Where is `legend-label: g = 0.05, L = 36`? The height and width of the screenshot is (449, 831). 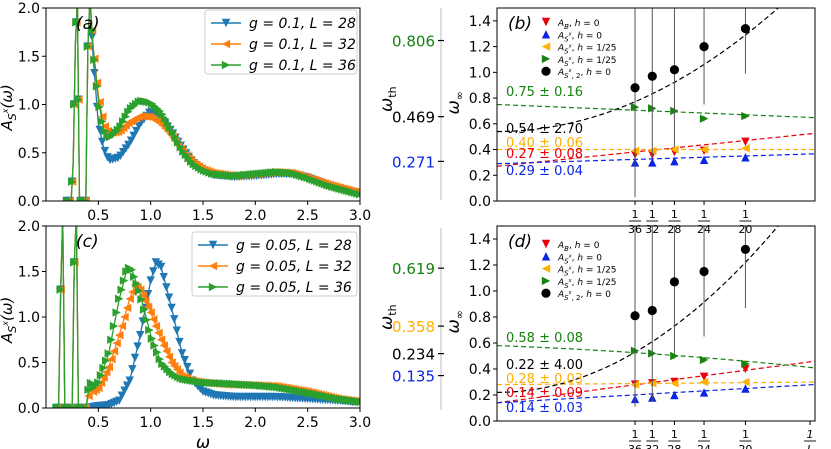 legend-label: g = 0.05, L = 36 is located at coordinates (294, 288).